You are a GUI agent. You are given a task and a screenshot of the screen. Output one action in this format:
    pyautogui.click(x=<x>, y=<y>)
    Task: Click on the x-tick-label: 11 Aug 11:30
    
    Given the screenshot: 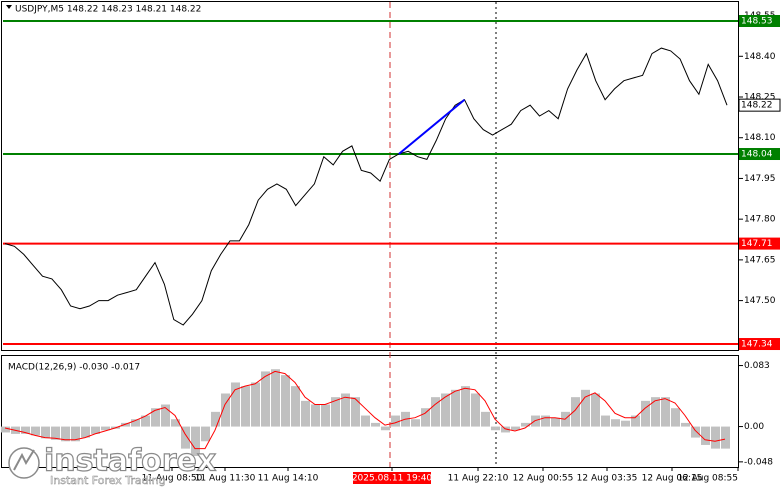 What is the action you would take?
    pyautogui.click(x=225, y=479)
    